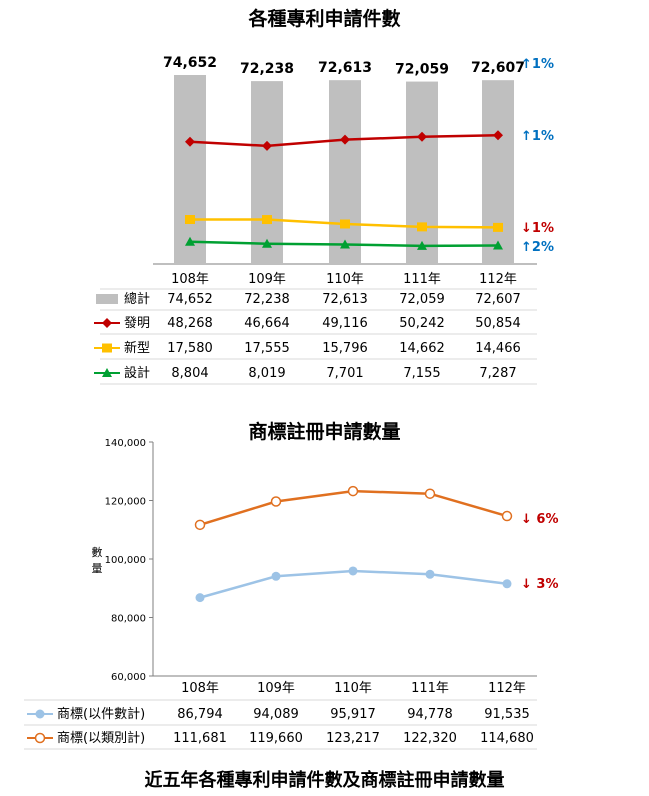 The width and height of the screenshot is (649, 796). I want to click on patent-total-bar-label: 72,059, so click(422, 70).